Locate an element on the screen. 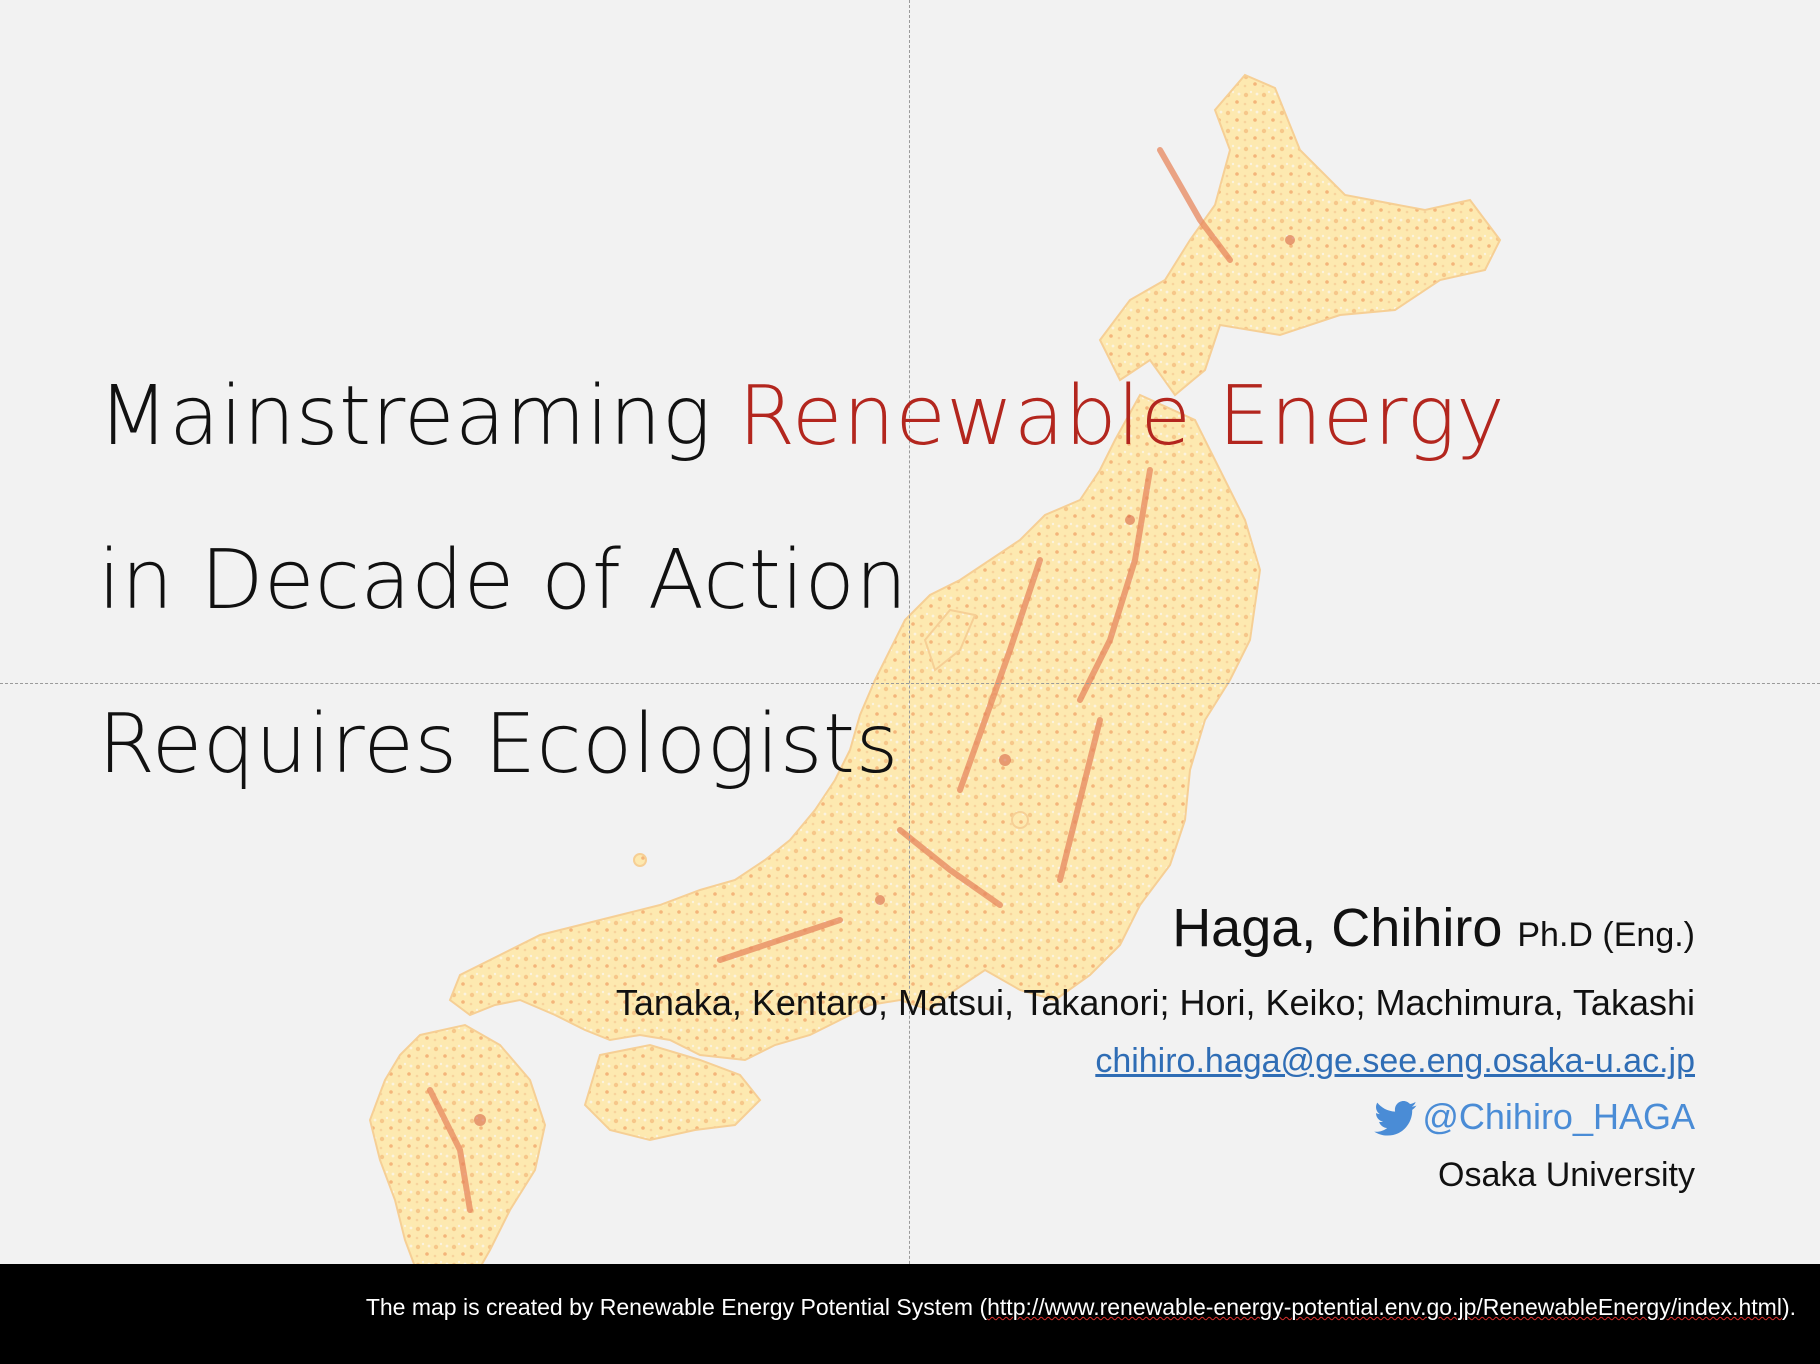  title-accent-renewable-energy: Renewable Energy is located at coordinates (1122, 416).